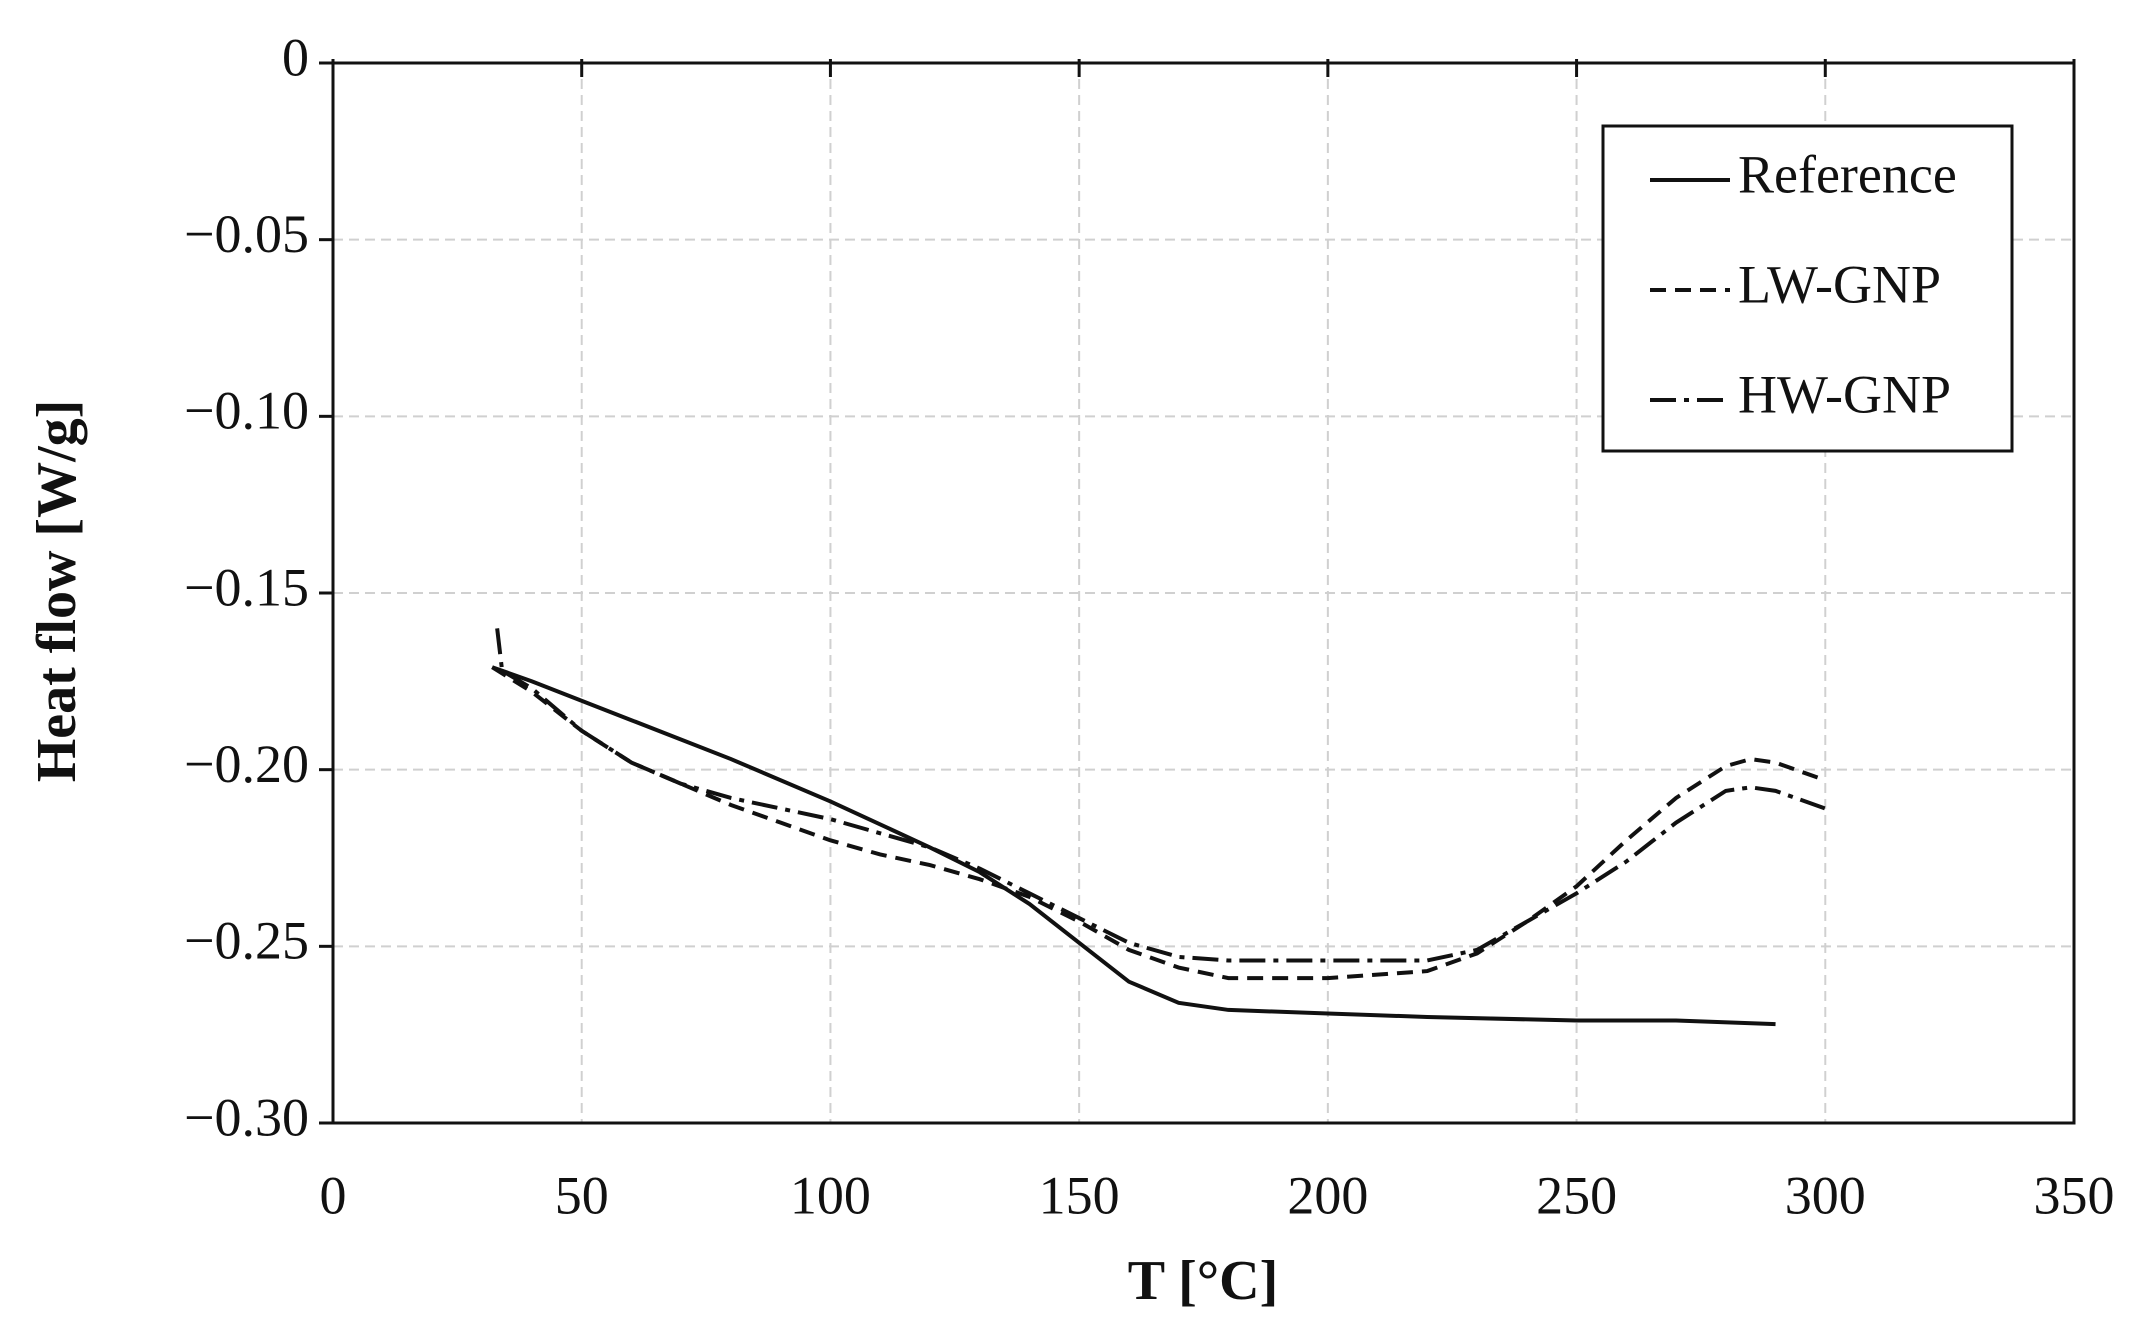 Image resolution: width=2134 pixels, height=1338 pixels. Describe the element at coordinates (246, 411) in the screenshot. I see `y-tick-label: −0.10` at that location.